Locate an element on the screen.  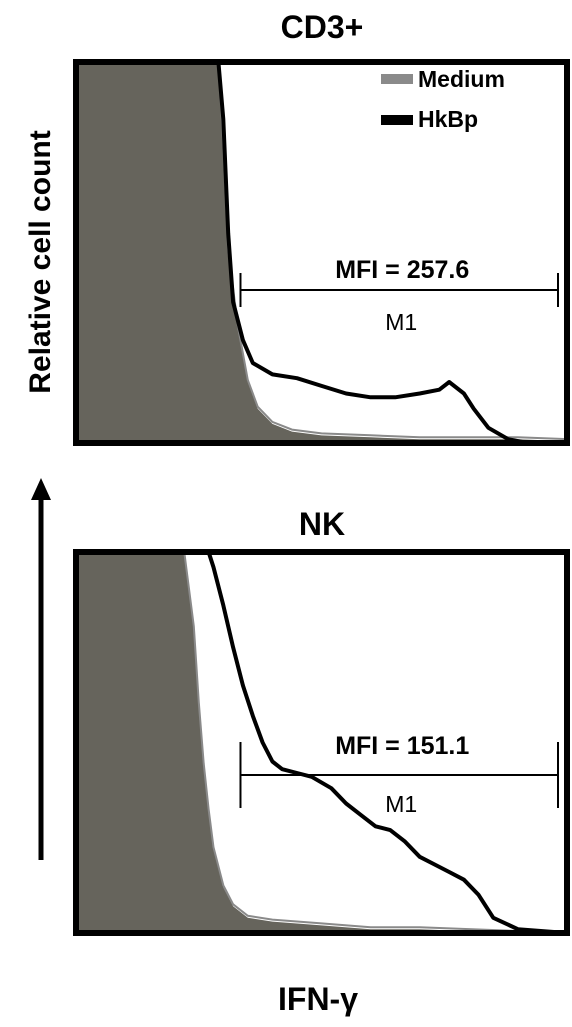
panel2-mfi-label: MFI = 151.1 is located at coordinates (402, 746).